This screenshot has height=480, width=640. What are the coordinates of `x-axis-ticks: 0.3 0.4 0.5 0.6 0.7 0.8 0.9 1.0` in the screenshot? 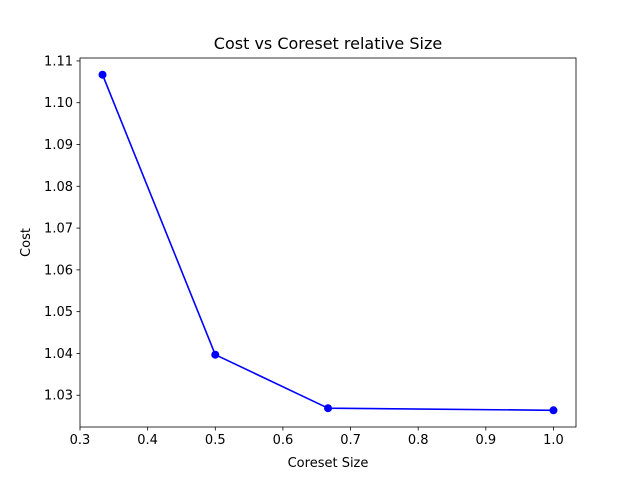 It's located at (317, 437).